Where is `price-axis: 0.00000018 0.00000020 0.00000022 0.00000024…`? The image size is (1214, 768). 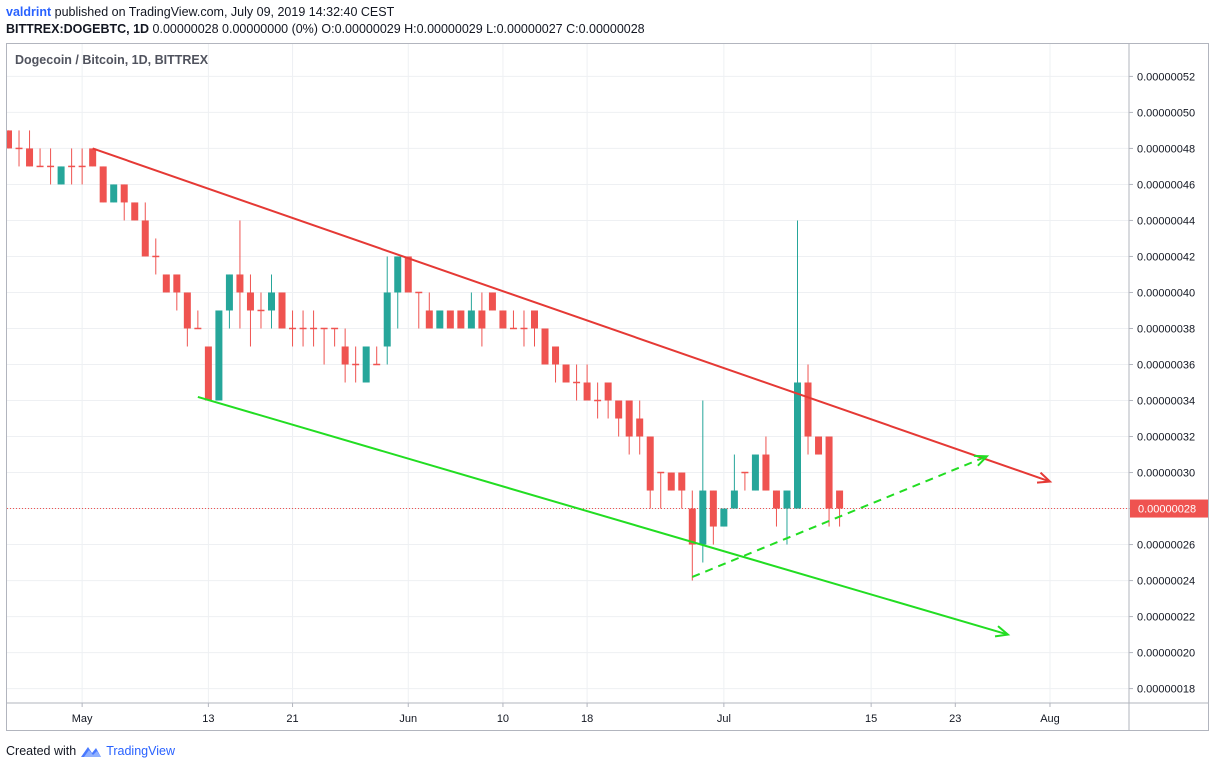 price-axis: 0.00000018 0.00000020 0.00000022 0.00000024… is located at coordinates (1162, 383).